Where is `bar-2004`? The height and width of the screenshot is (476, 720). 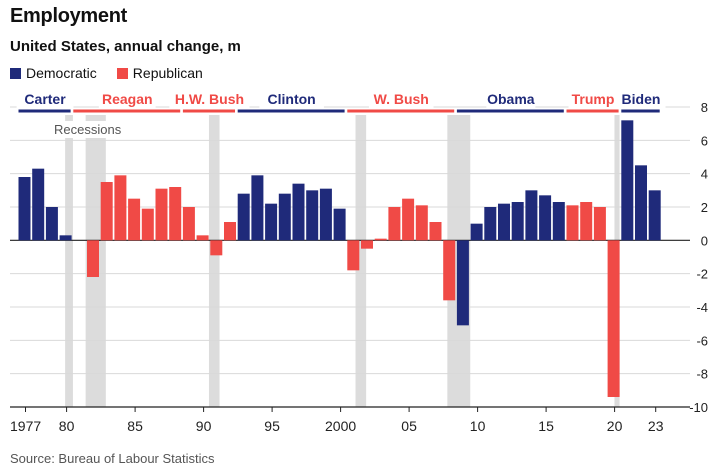
bar-2004 is located at coordinates (394, 224).